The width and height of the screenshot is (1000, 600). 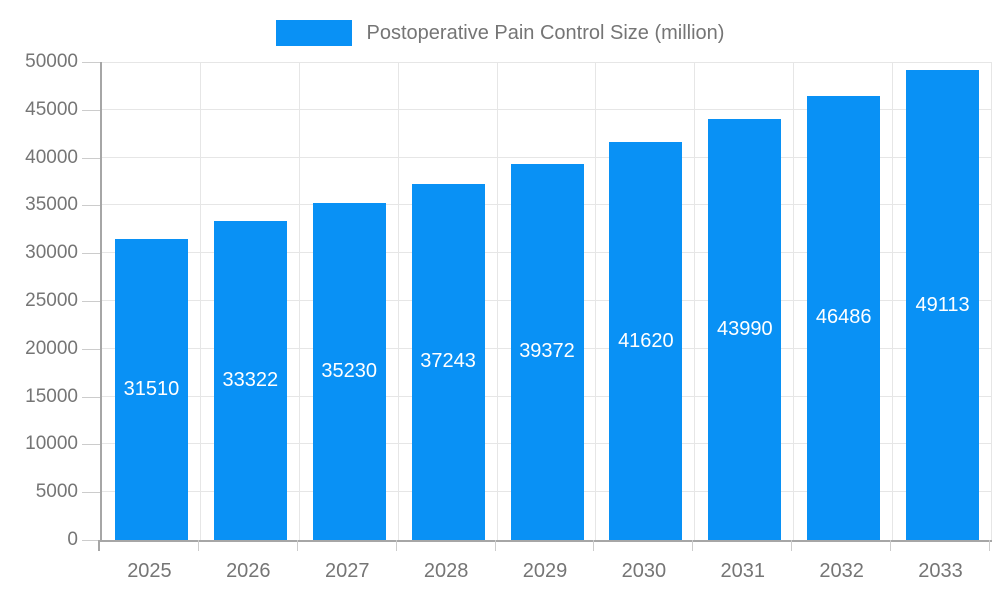 What do you see at coordinates (446, 571) in the screenshot?
I see `x-axis-label-2028: 2028` at bounding box center [446, 571].